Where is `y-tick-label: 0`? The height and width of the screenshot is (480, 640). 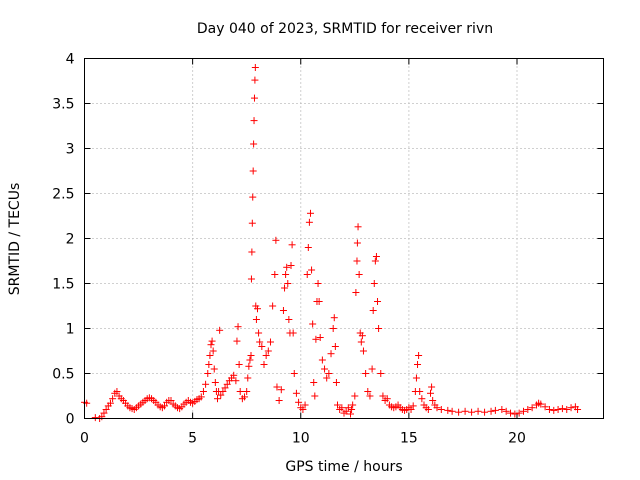 y-tick-label: 0 is located at coordinates (70, 420).